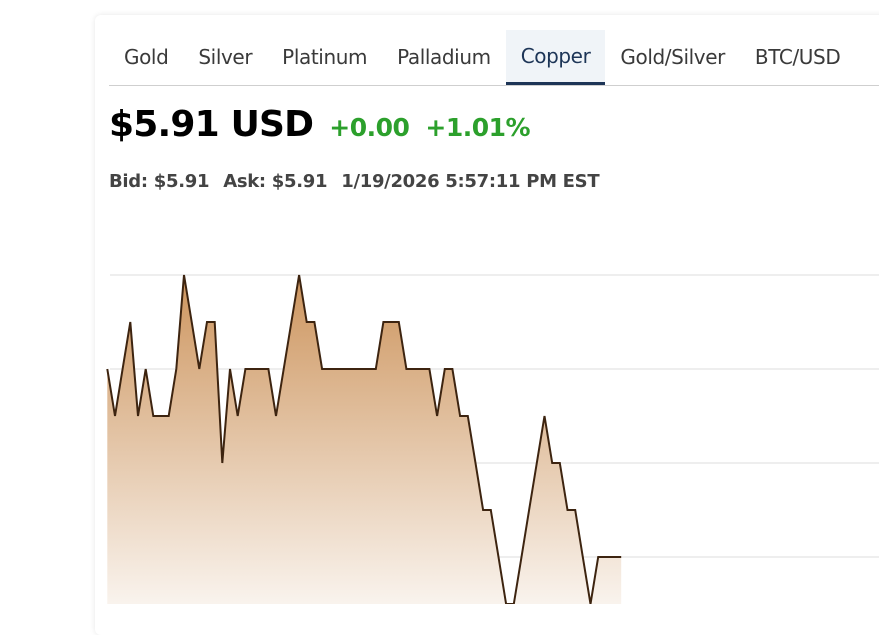  Describe the element at coordinates (369, 127) in the screenshot. I see `price-change: +0.00` at that location.